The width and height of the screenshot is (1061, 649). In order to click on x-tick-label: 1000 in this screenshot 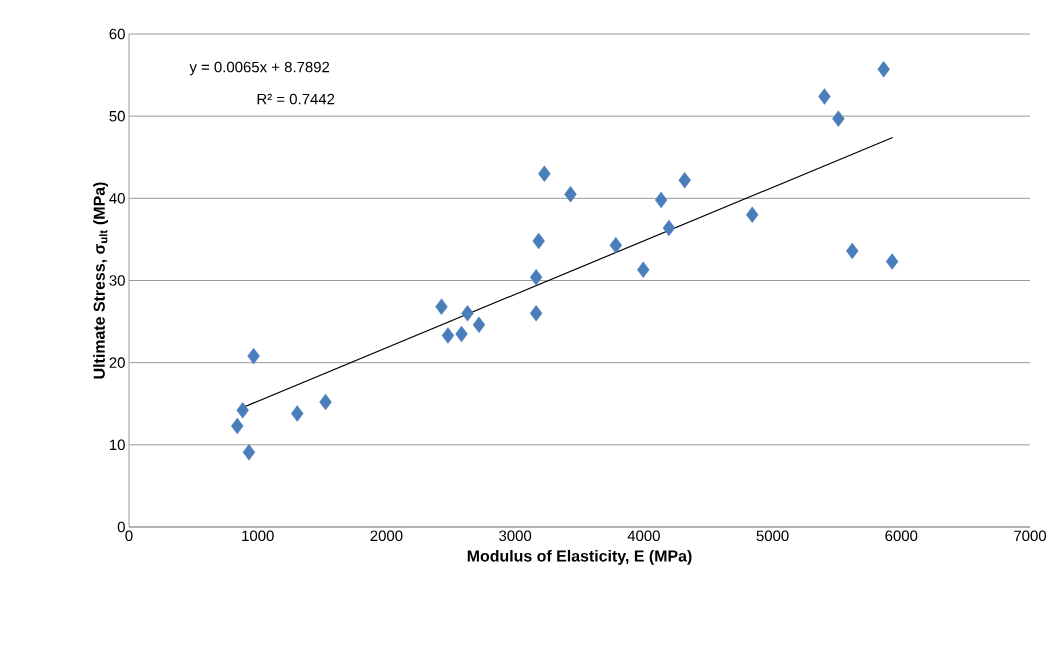, I will do `click(258, 536)`.